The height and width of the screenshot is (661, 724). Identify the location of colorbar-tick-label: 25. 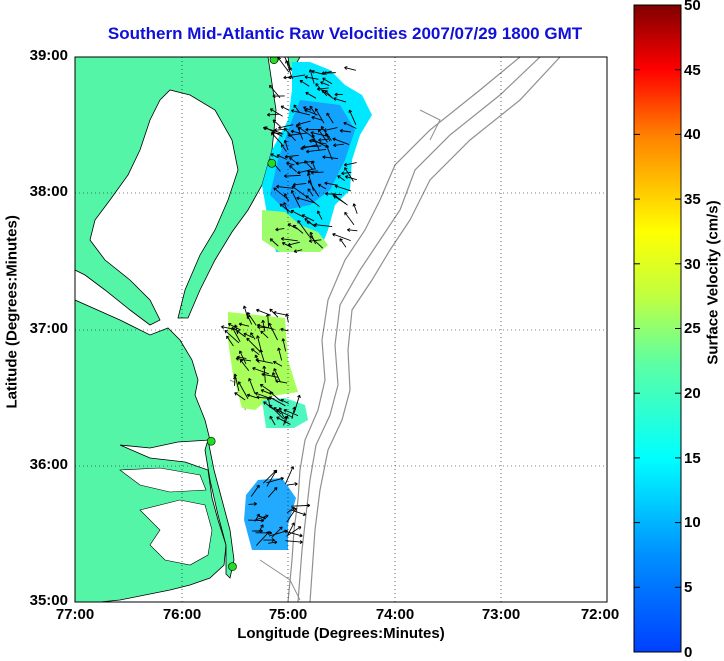
(692, 328).